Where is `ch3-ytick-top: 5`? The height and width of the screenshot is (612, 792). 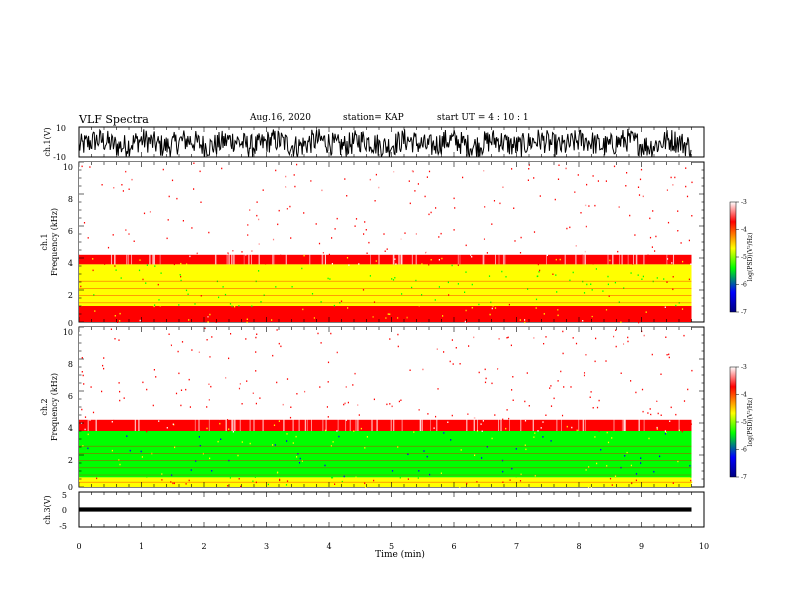
ch3-ytick-top: 5 is located at coordinates (64, 495).